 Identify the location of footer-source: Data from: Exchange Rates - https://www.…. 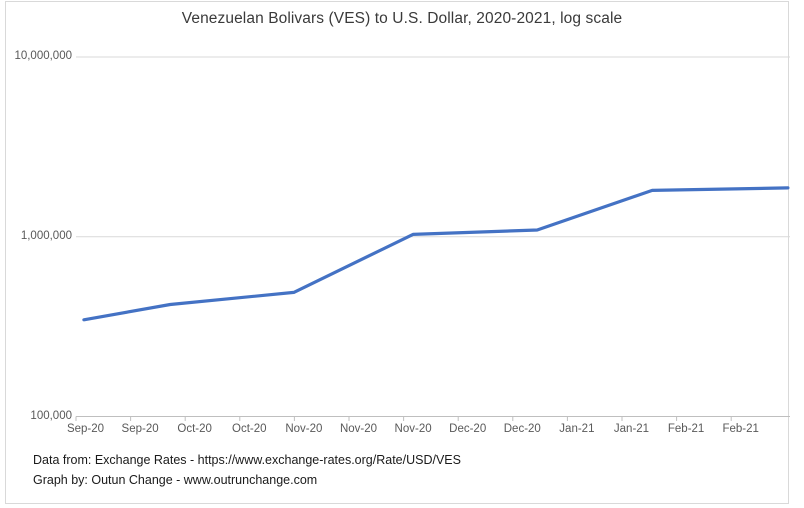
(247, 460).